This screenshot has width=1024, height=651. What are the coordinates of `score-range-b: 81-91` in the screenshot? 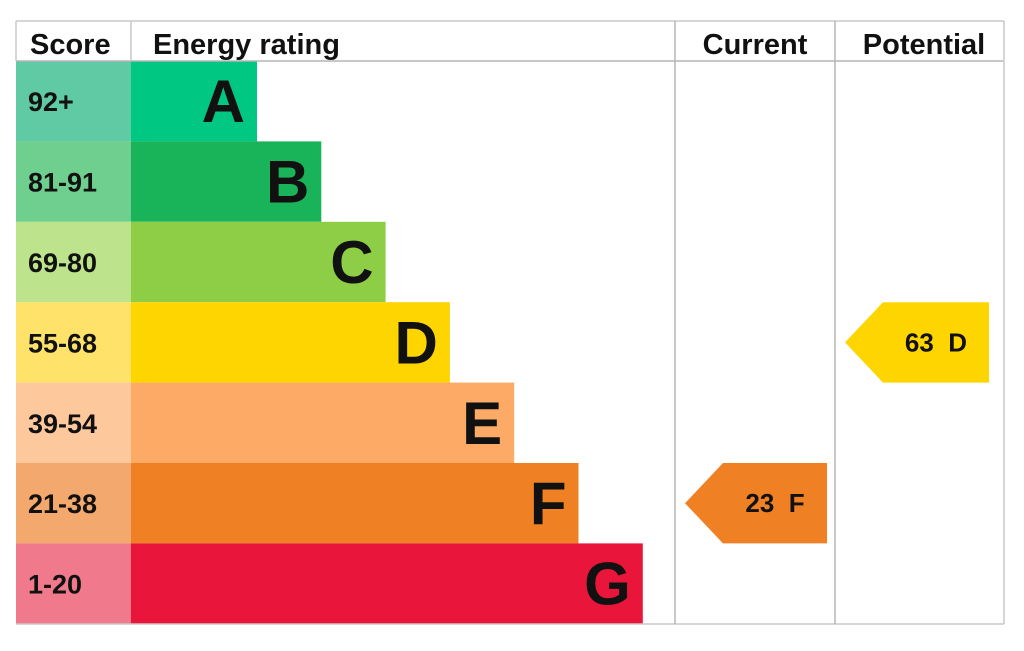 It's located at (62, 183).